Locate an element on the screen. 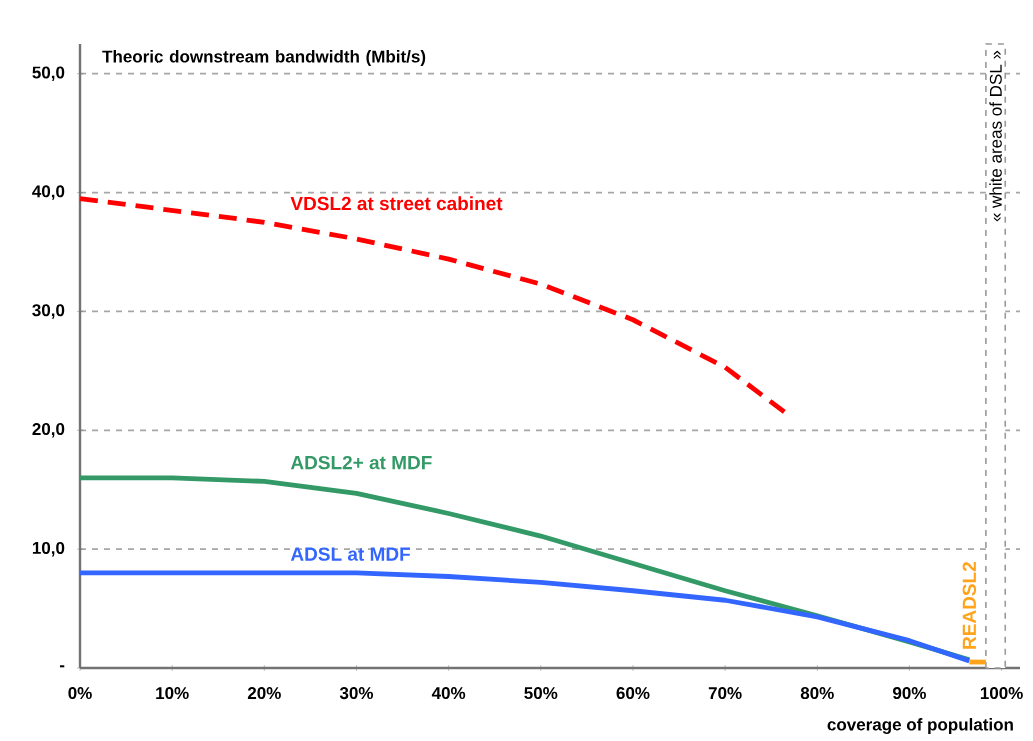  x-axis-title: coverage of population is located at coordinates (920, 726).